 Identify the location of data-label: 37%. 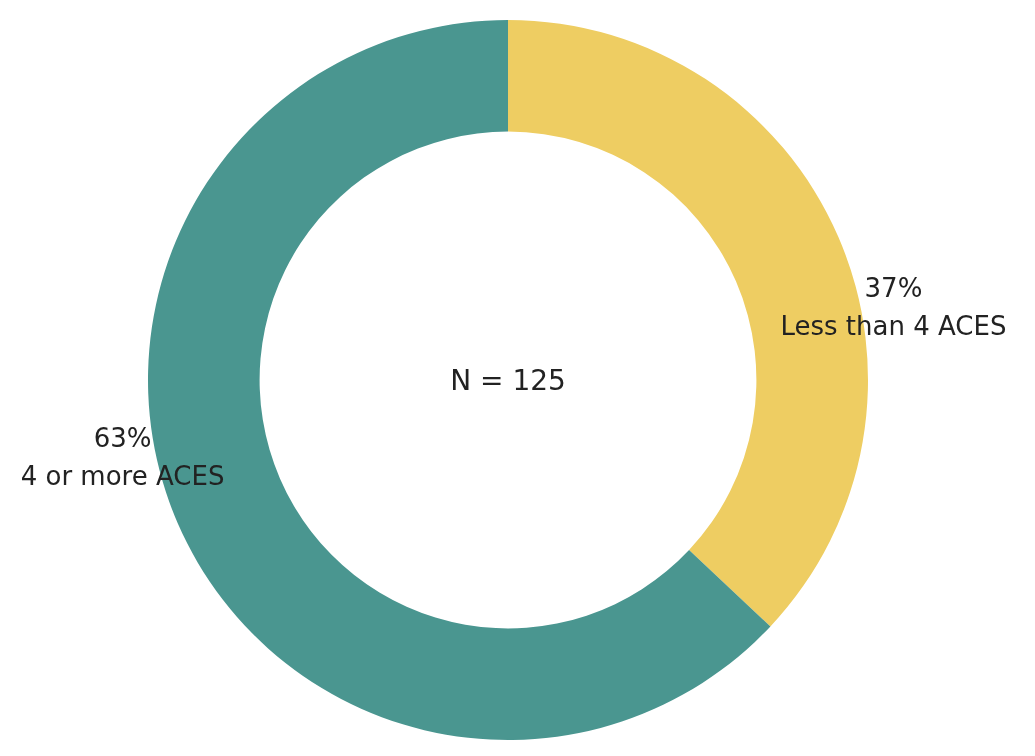
(893, 287).